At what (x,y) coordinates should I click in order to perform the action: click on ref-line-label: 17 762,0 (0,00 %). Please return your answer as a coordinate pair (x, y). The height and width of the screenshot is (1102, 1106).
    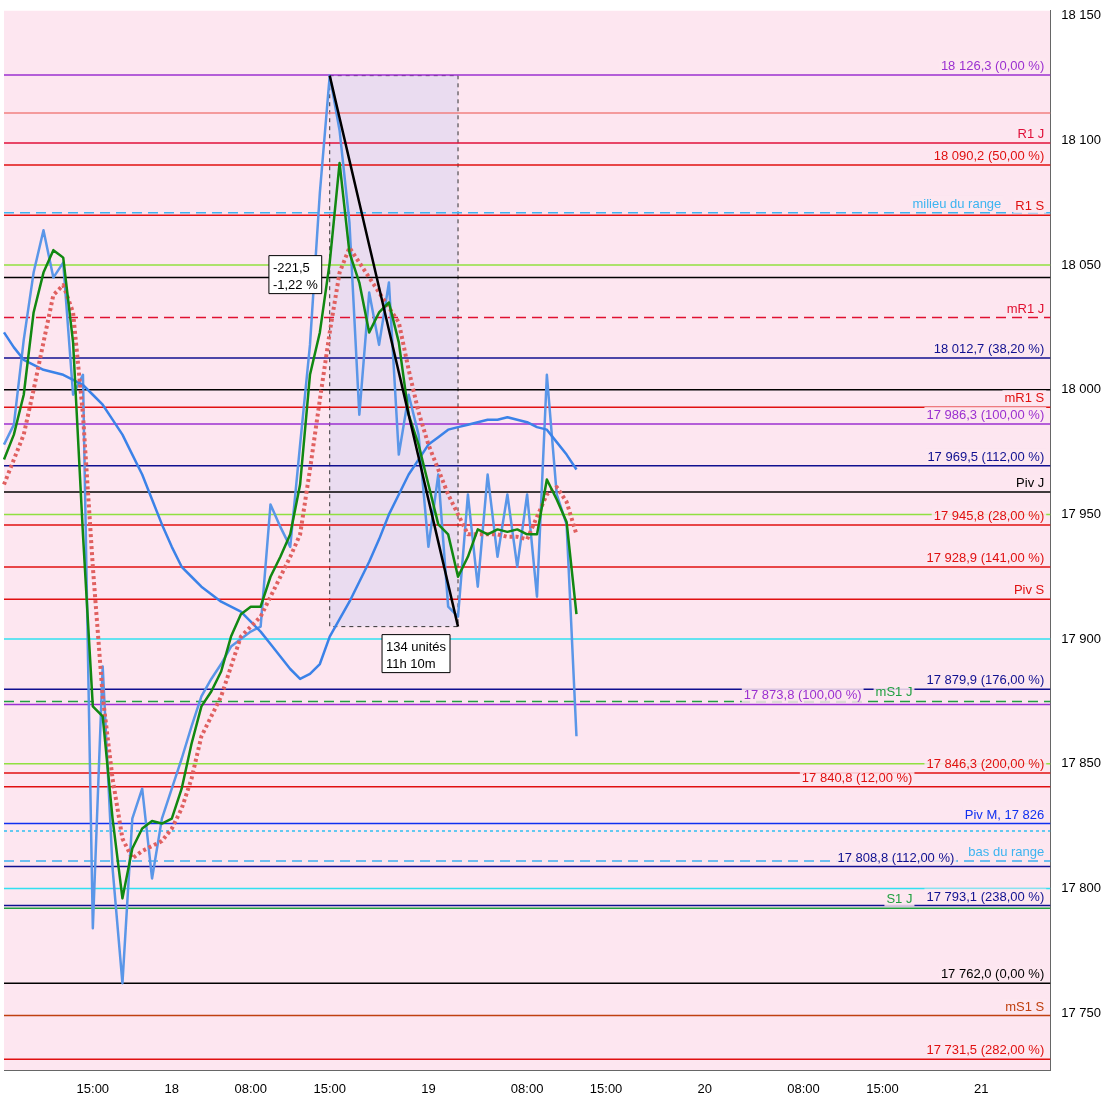
    Looking at the image, I should click on (992, 974).